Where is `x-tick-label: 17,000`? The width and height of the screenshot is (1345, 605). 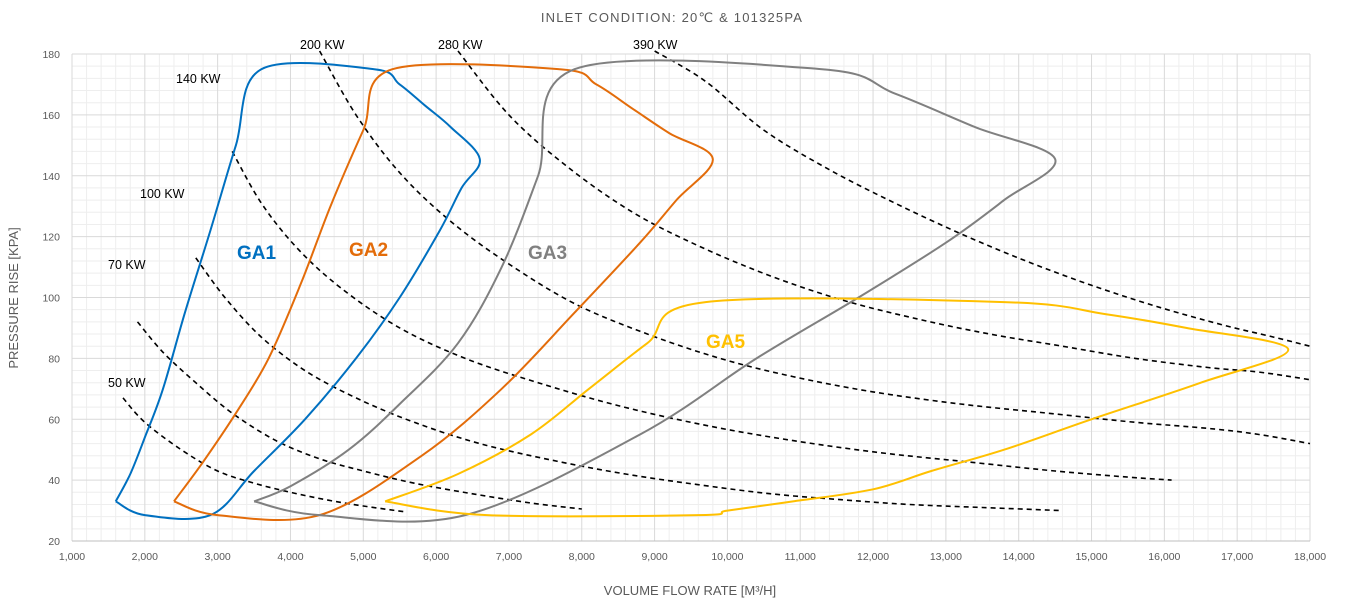
x-tick-label: 17,000 is located at coordinates (1237, 557).